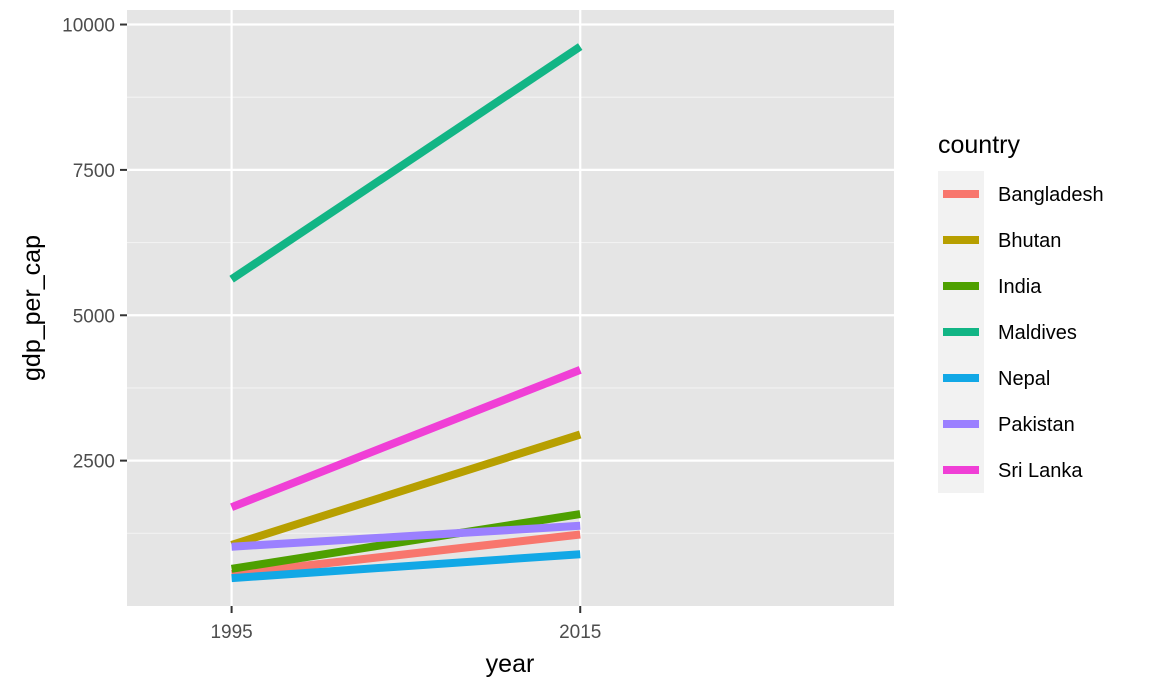 The width and height of the screenshot is (1152, 691). What do you see at coordinates (1040, 471) in the screenshot?
I see `legend-label: Sri Lanka` at bounding box center [1040, 471].